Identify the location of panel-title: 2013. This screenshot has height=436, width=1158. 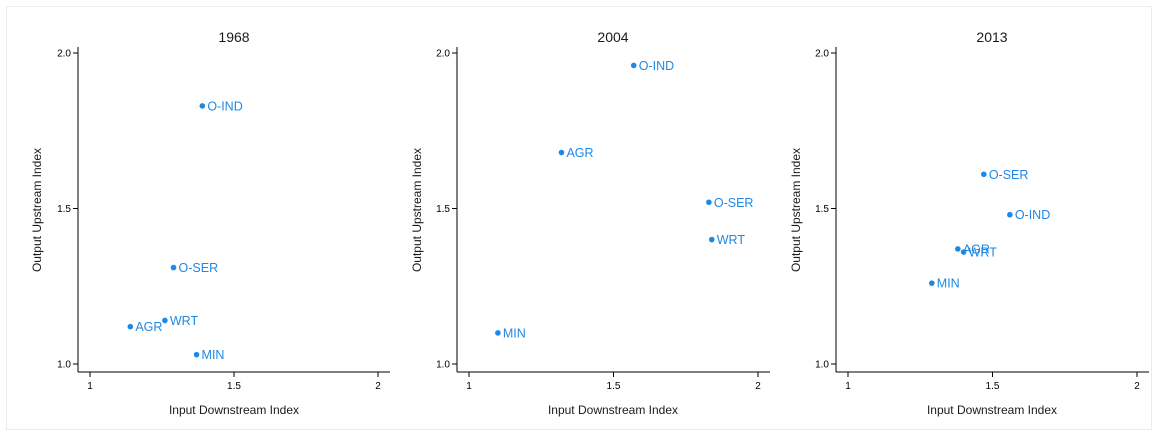
(991, 37).